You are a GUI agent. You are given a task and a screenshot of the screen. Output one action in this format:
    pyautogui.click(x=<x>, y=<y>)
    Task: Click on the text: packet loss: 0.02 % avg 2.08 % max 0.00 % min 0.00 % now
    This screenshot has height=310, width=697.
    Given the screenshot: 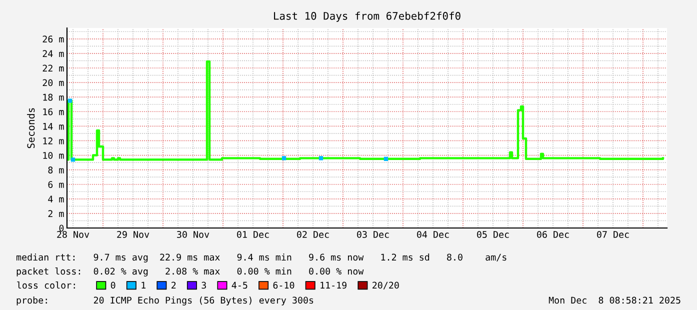 What is the action you would take?
    pyautogui.click(x=190, y=272)
    